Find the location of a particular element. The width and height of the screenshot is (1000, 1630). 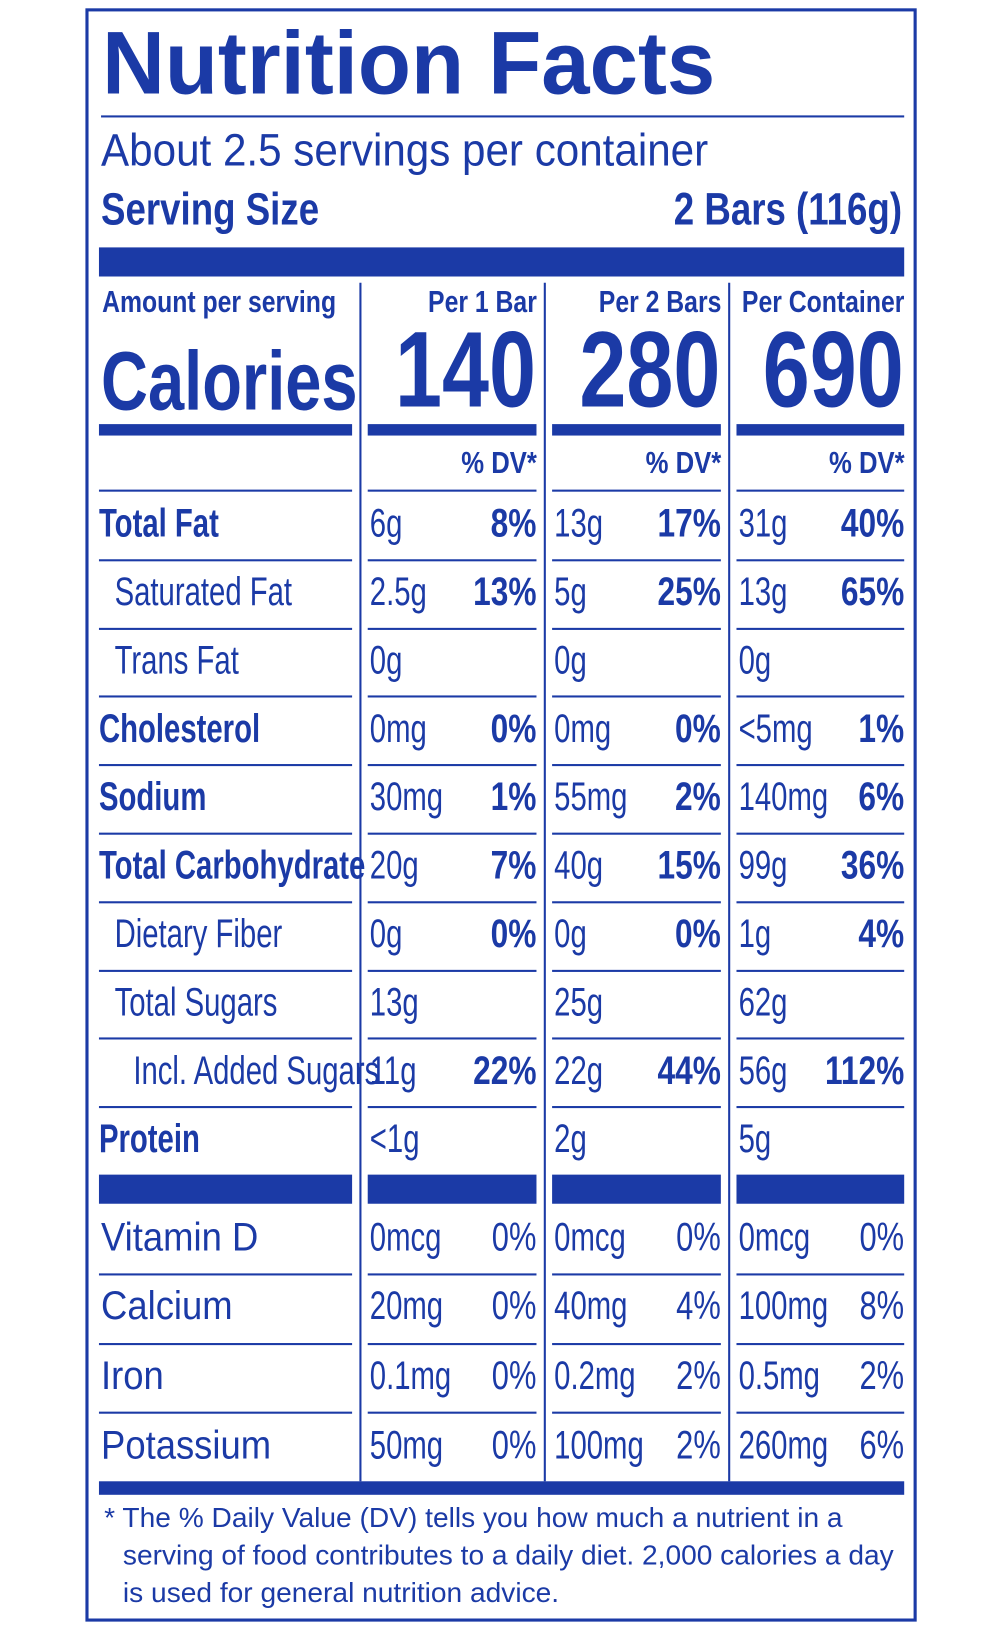

vitamin-dv: 6% is located at coordinates (882, 1445).